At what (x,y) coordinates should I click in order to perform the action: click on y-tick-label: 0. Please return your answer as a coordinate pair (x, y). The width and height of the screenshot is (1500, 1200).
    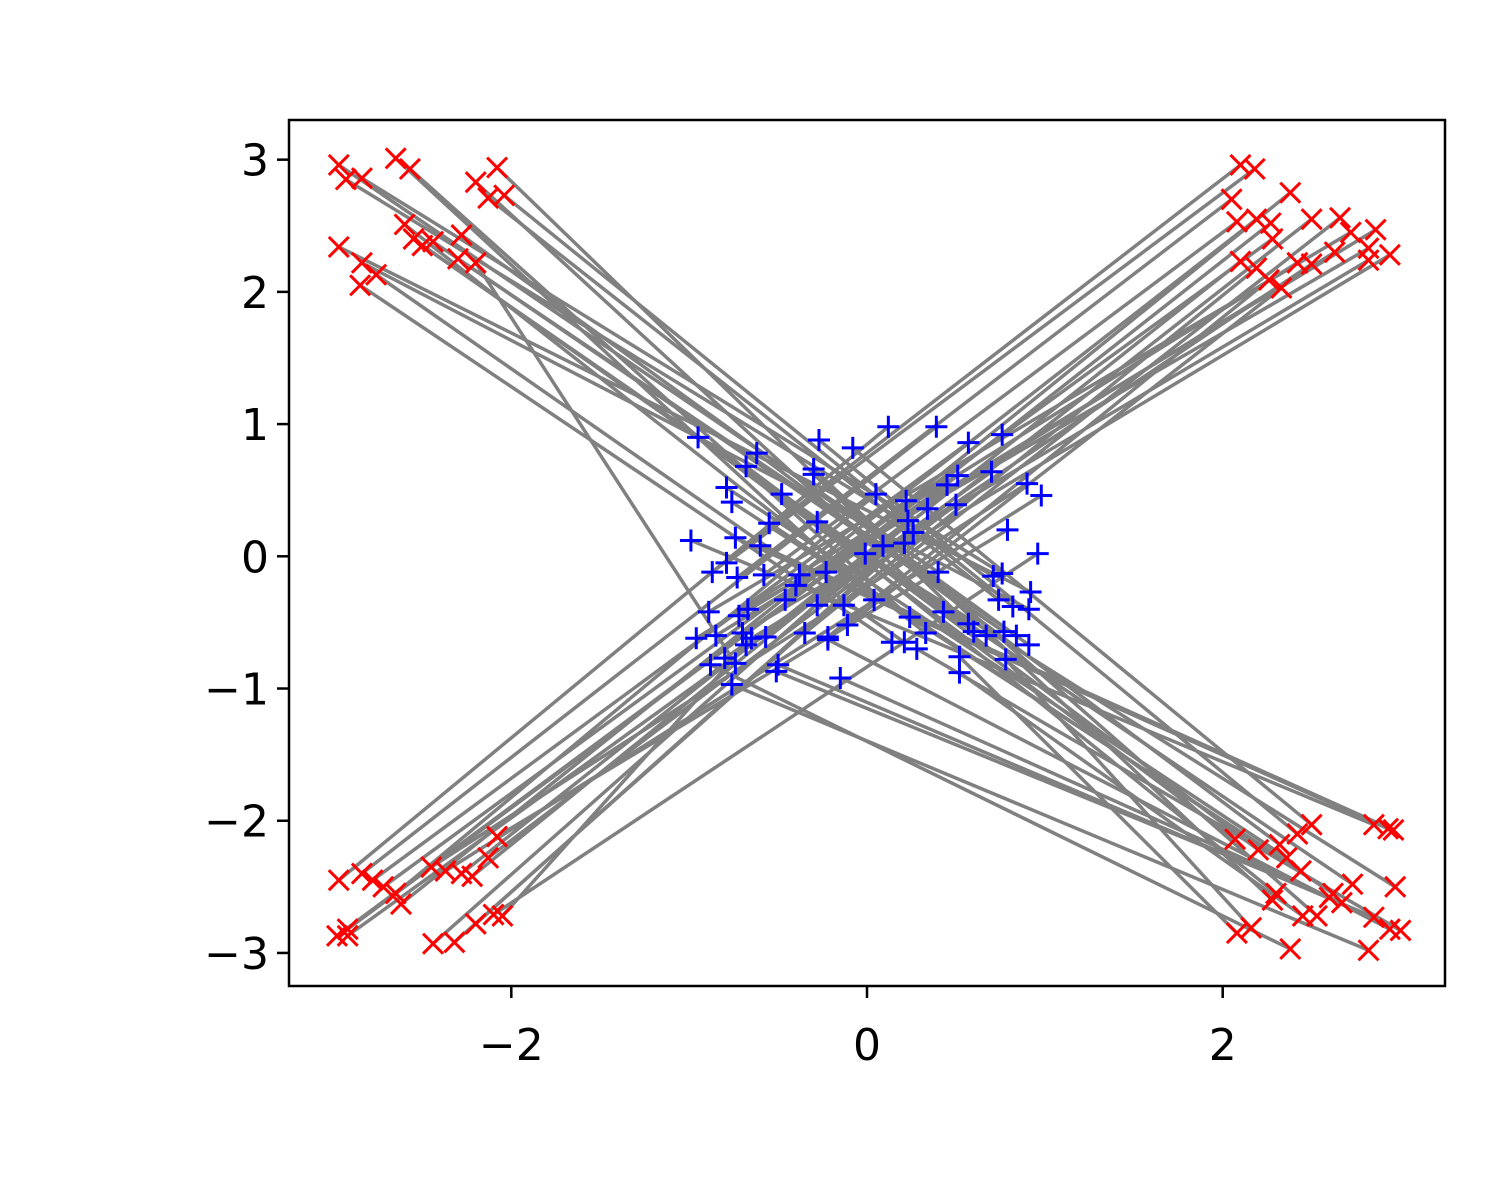
    Looking at the image, I should click on (255, 557).